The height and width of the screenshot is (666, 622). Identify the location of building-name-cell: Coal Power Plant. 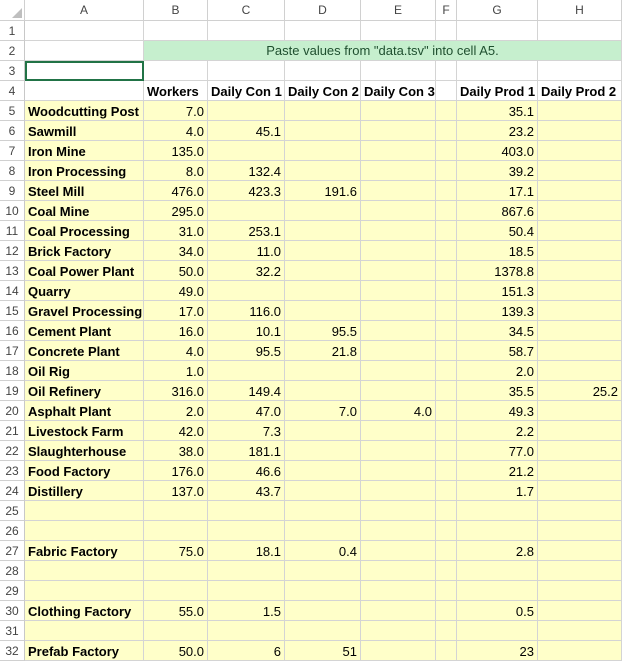
(84, 271).